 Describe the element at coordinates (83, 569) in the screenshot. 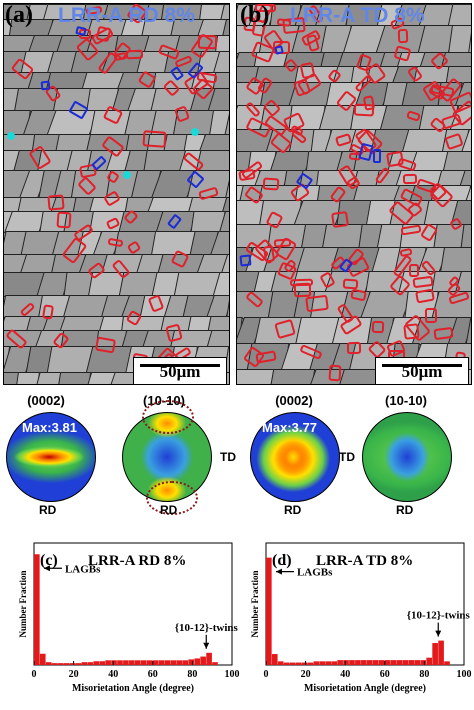

I see `annotation-lagbs: LAGBs` at that location.